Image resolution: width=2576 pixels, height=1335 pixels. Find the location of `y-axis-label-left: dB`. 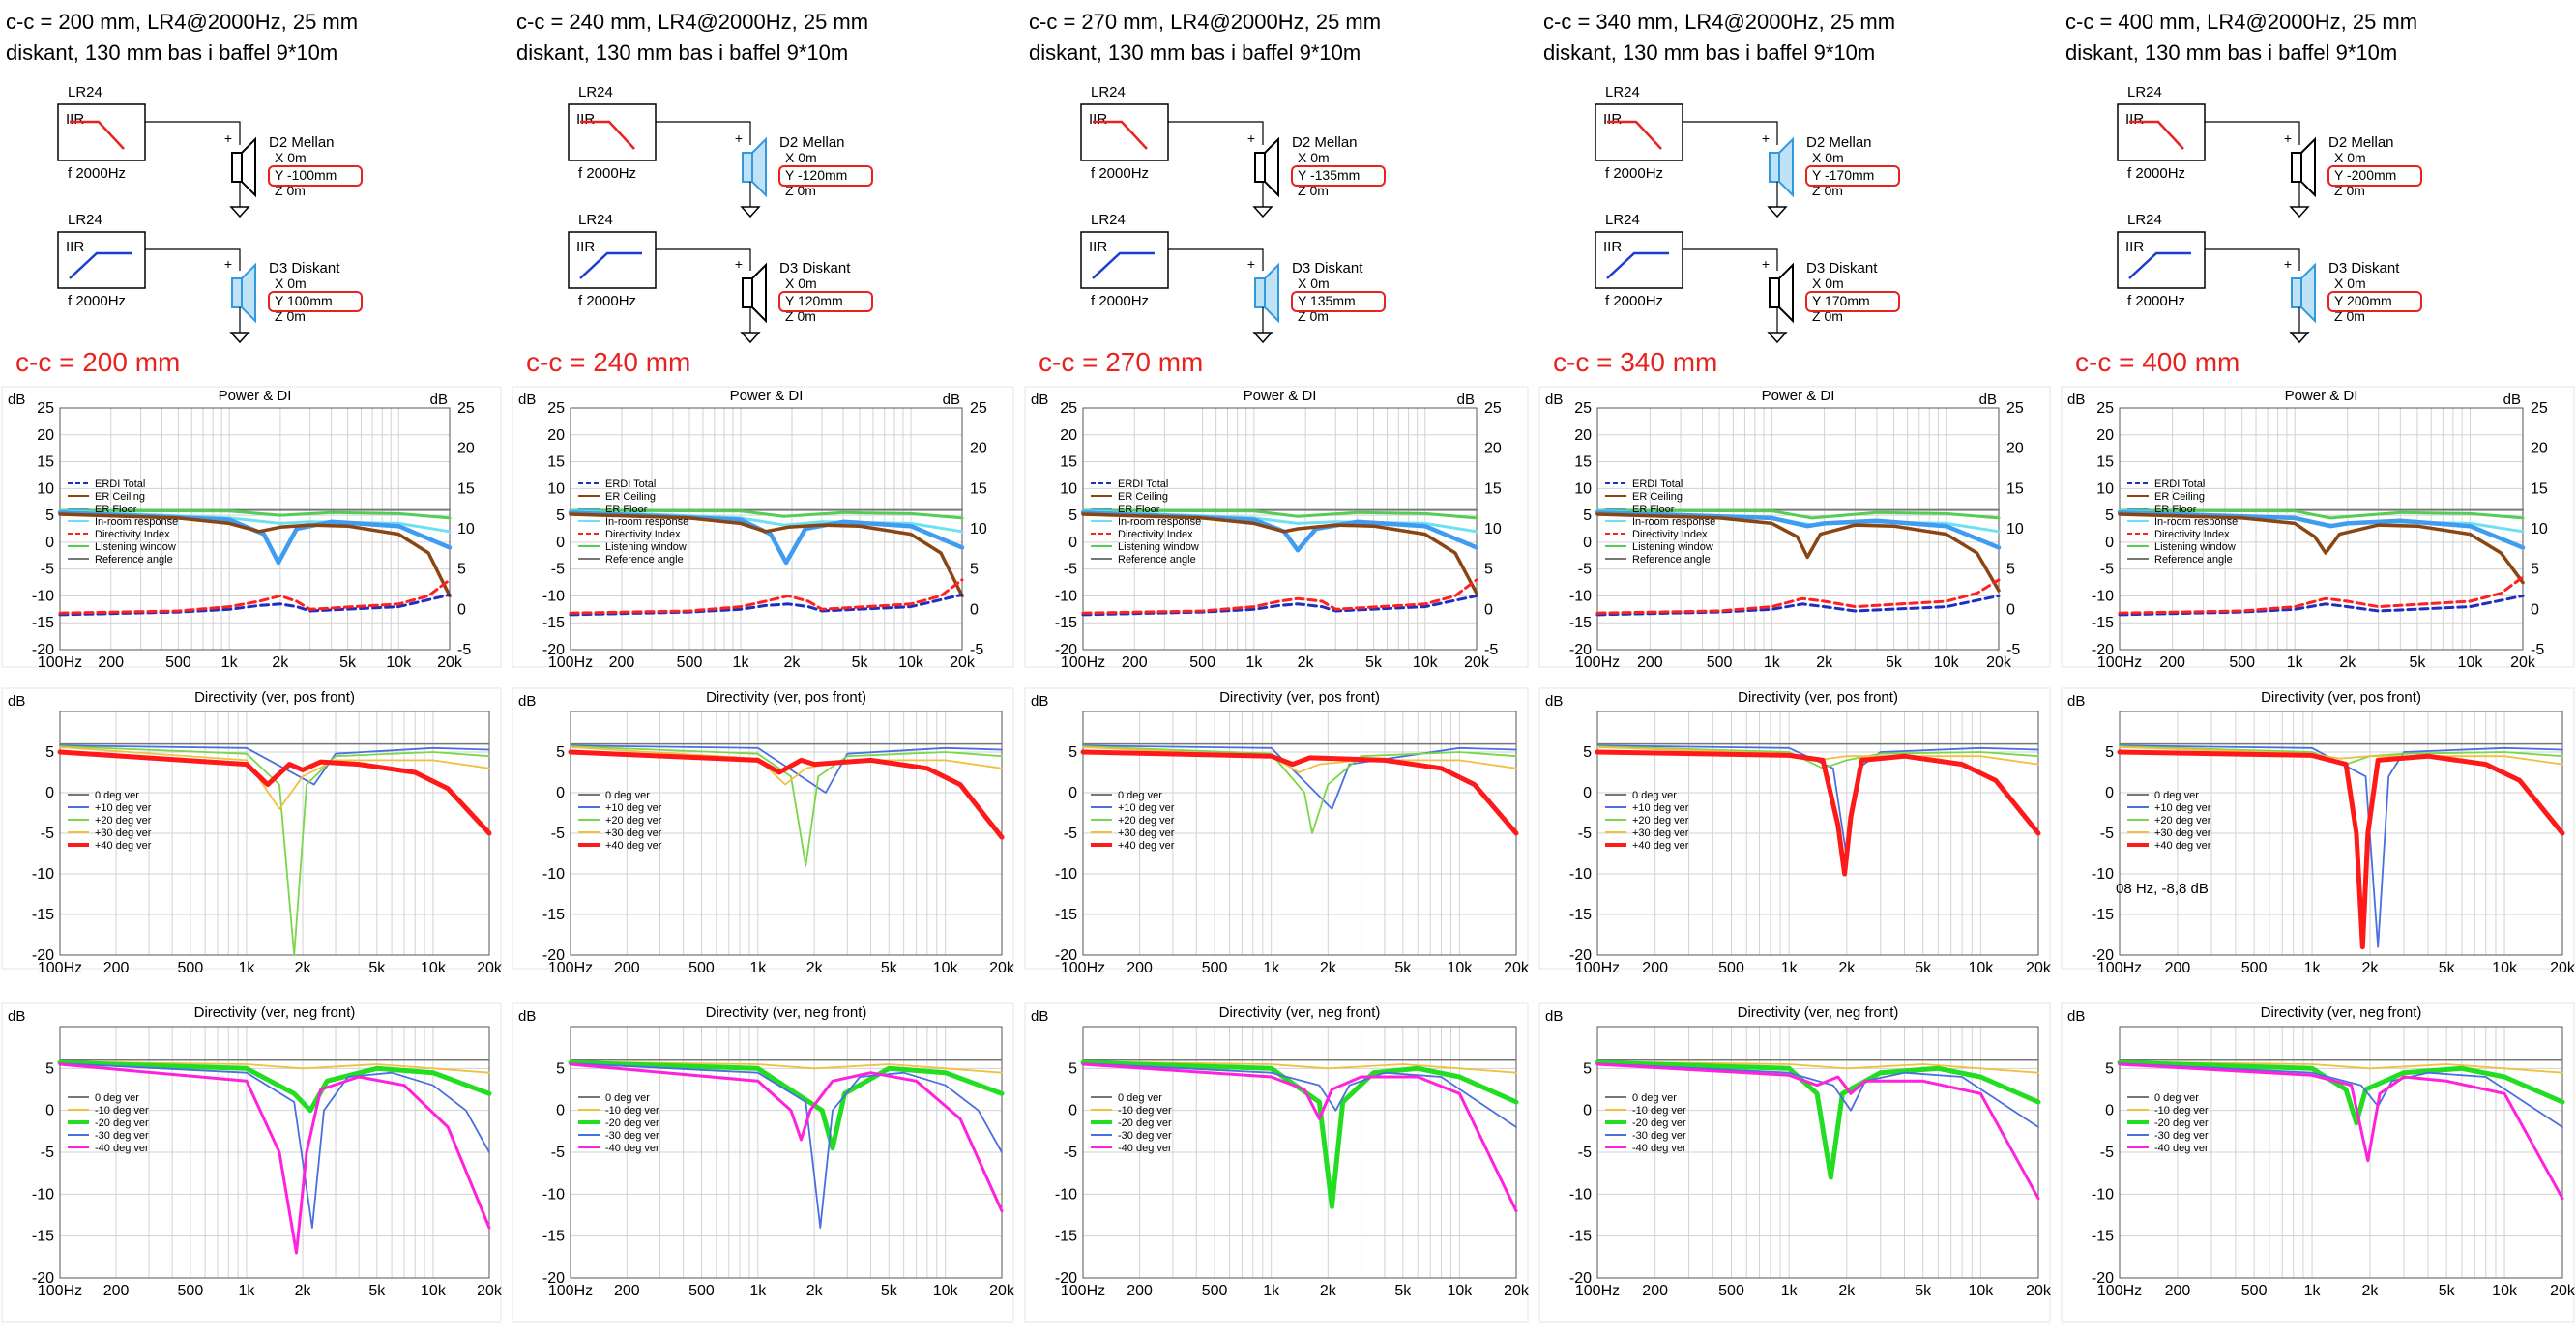

y-axis-label-left: dB is located at coordinates (527, 1017).